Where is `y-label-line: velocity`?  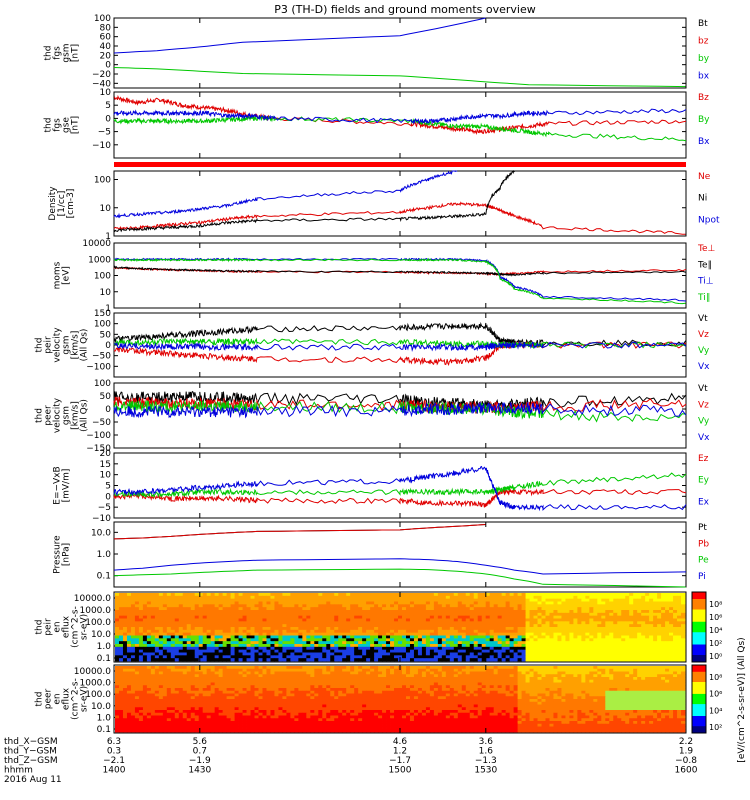 y-label-line: velocity is located at coordinates (58, 345).